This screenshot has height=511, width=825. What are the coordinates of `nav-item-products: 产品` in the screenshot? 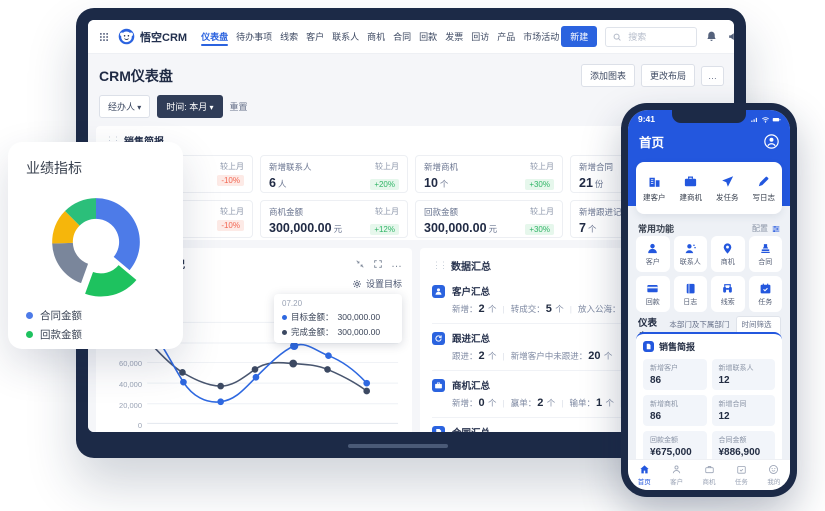 It's located at (506, 37).